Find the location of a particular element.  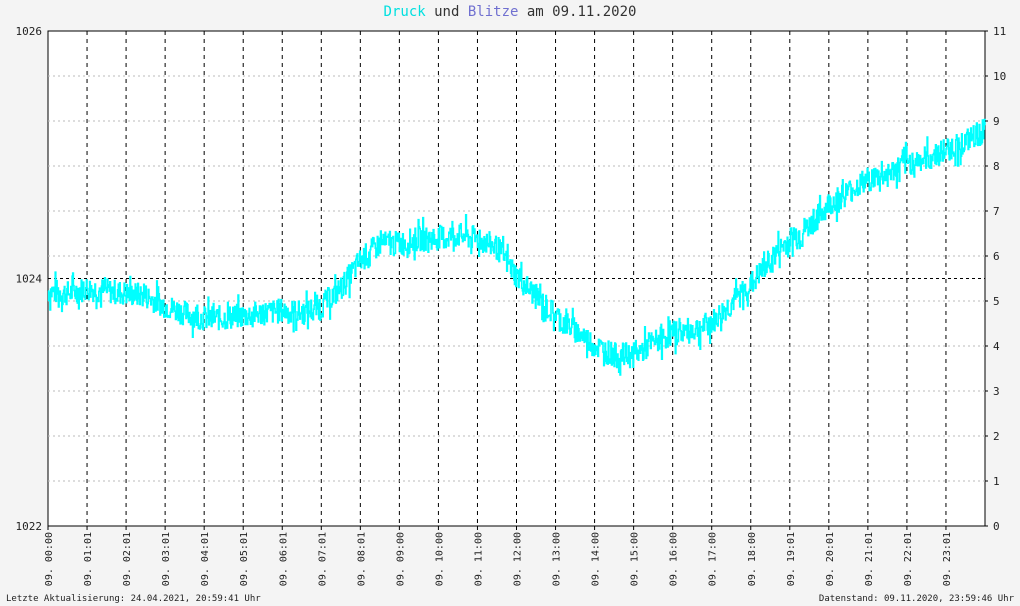

right-tick-label: 2 is located at coordinates (996, 436).